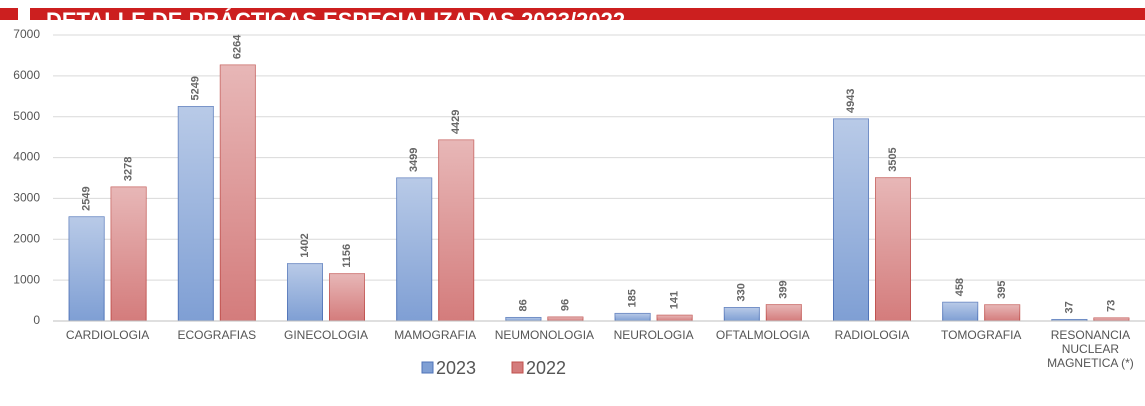  I want to click on x-tick-label: NEUMONOLOGIA, so click(544, 335).